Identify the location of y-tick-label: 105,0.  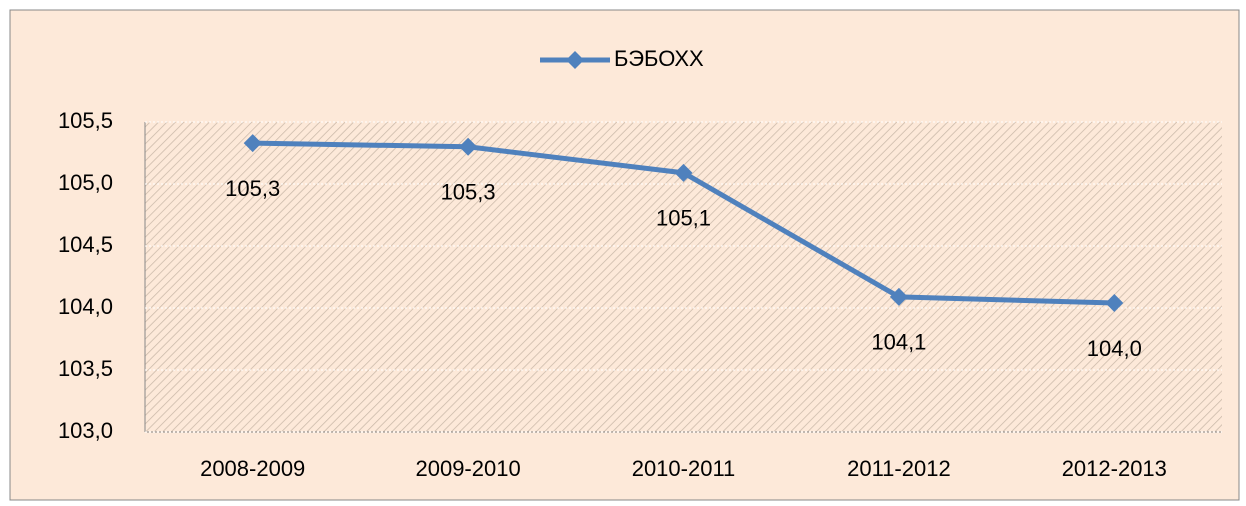
(85, 182).